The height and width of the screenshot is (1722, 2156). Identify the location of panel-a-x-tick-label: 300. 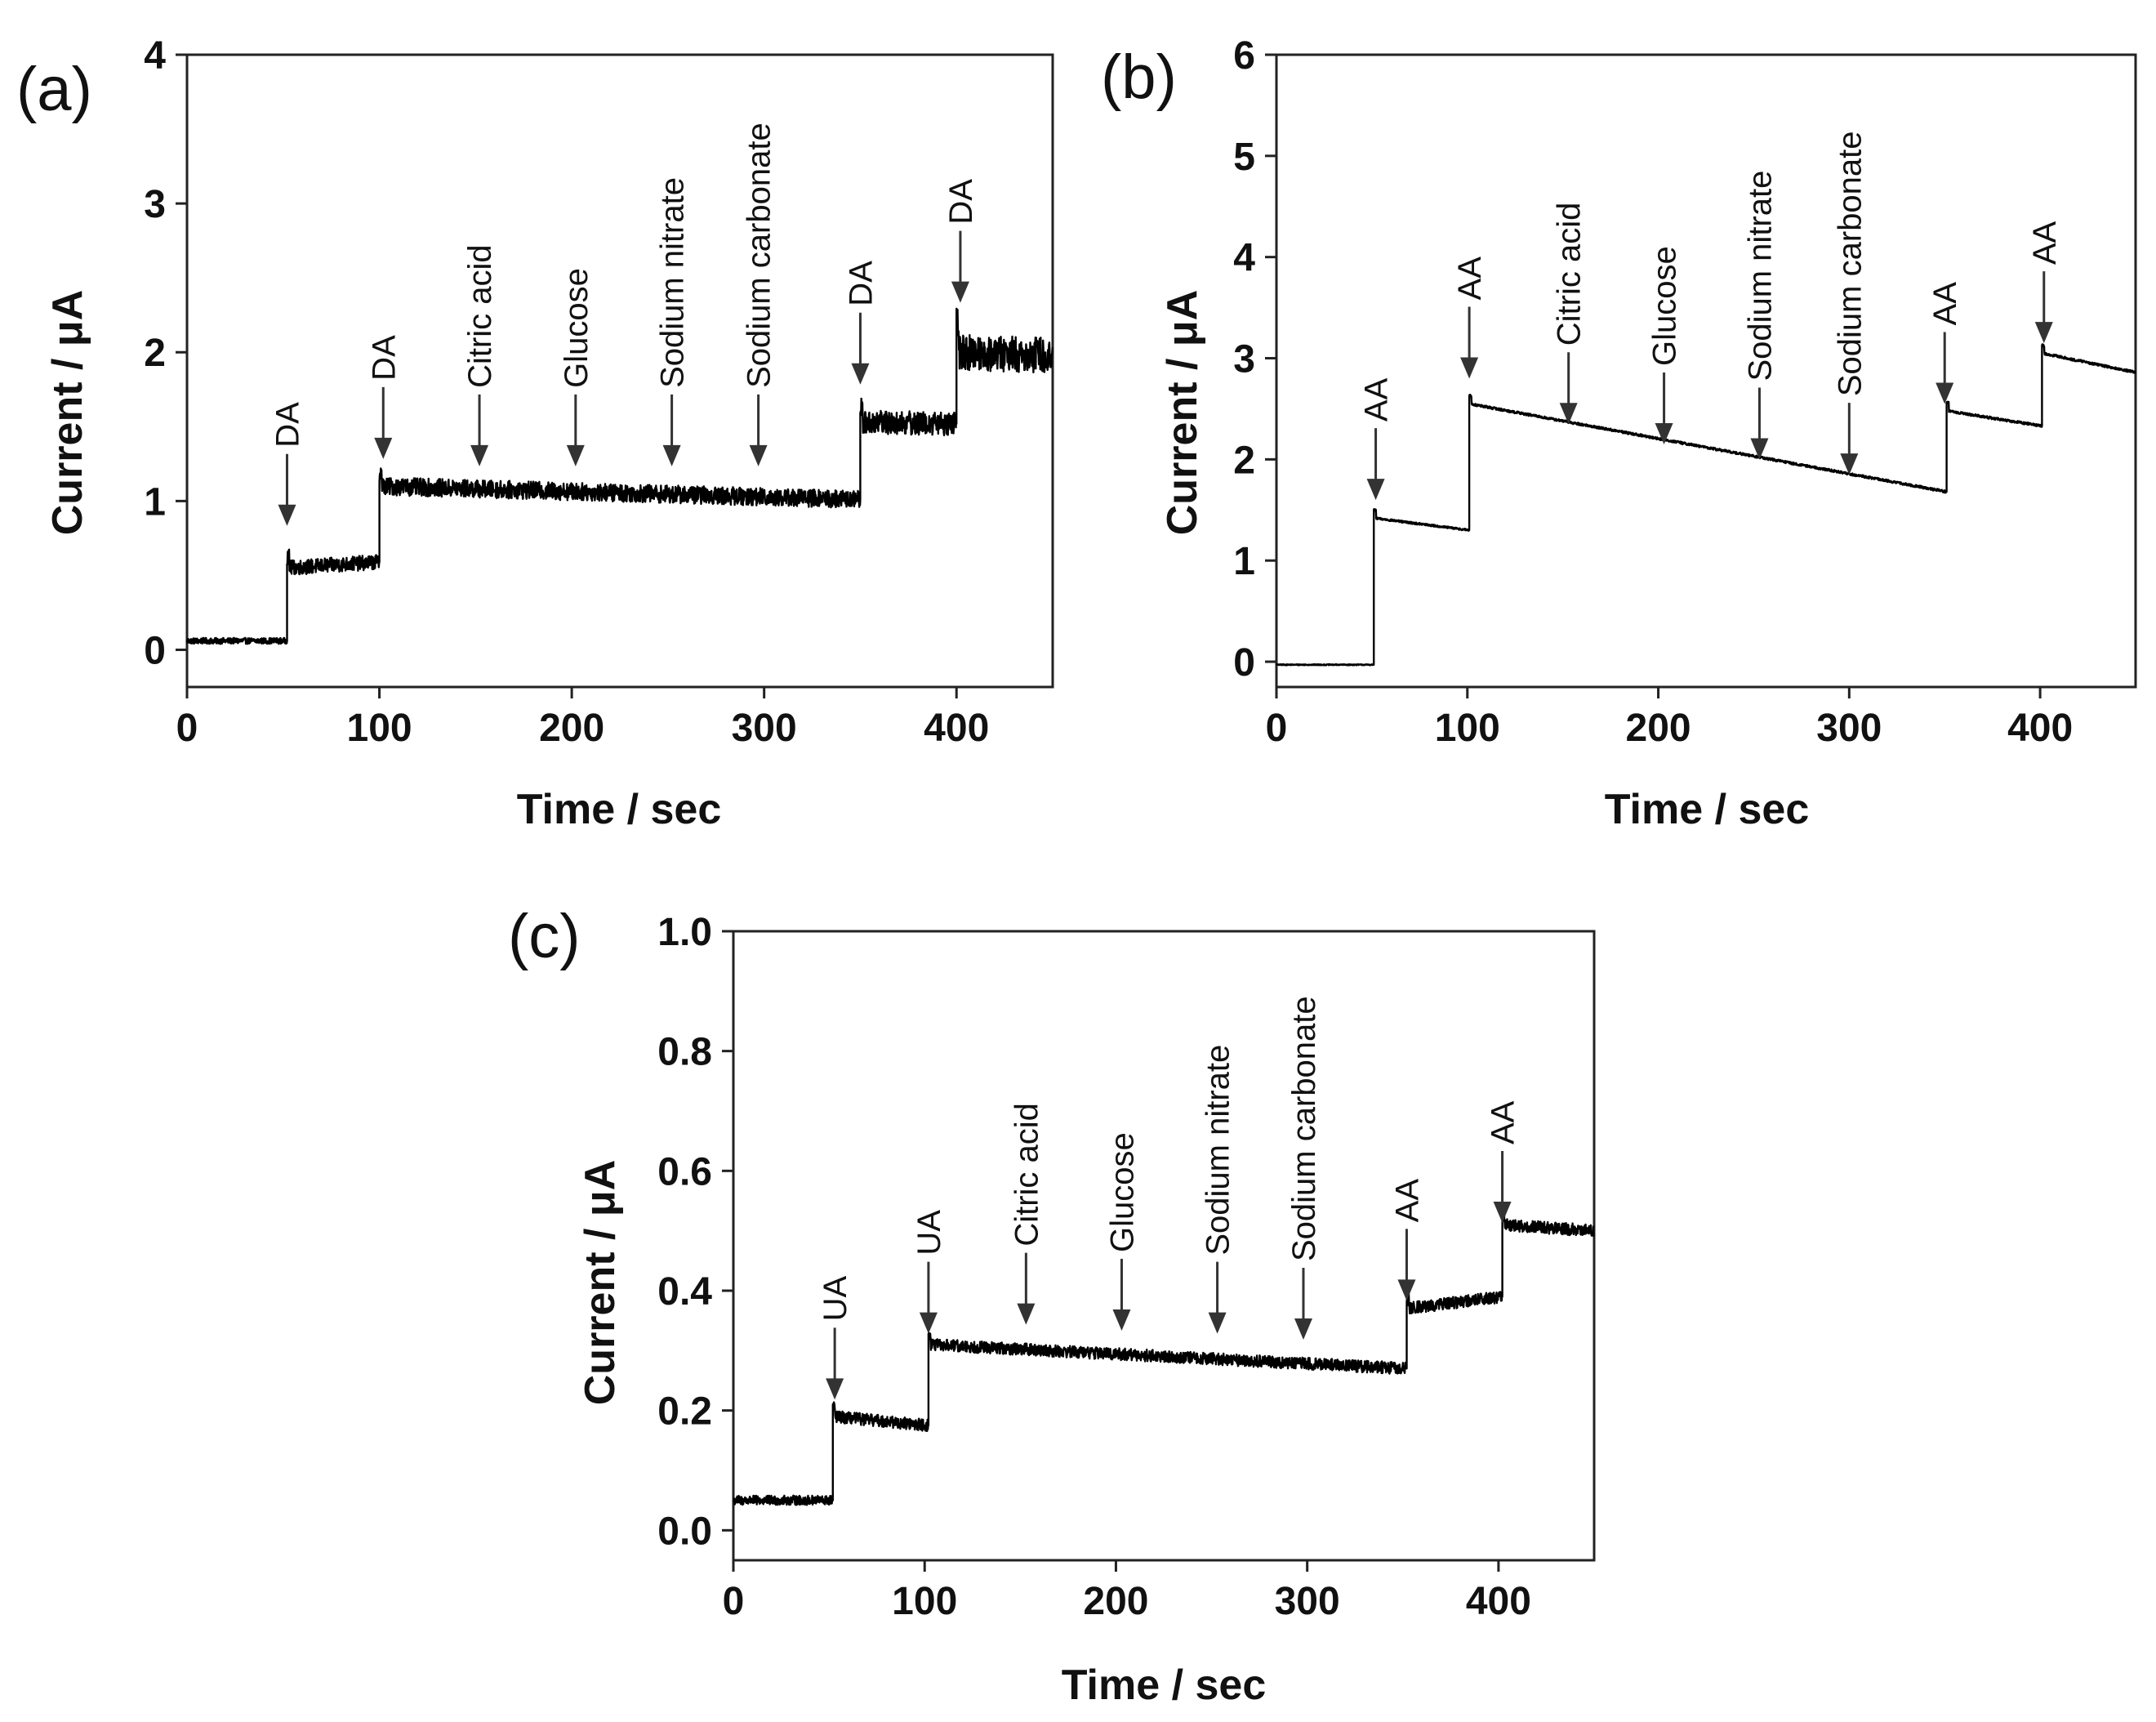
(764, 728).